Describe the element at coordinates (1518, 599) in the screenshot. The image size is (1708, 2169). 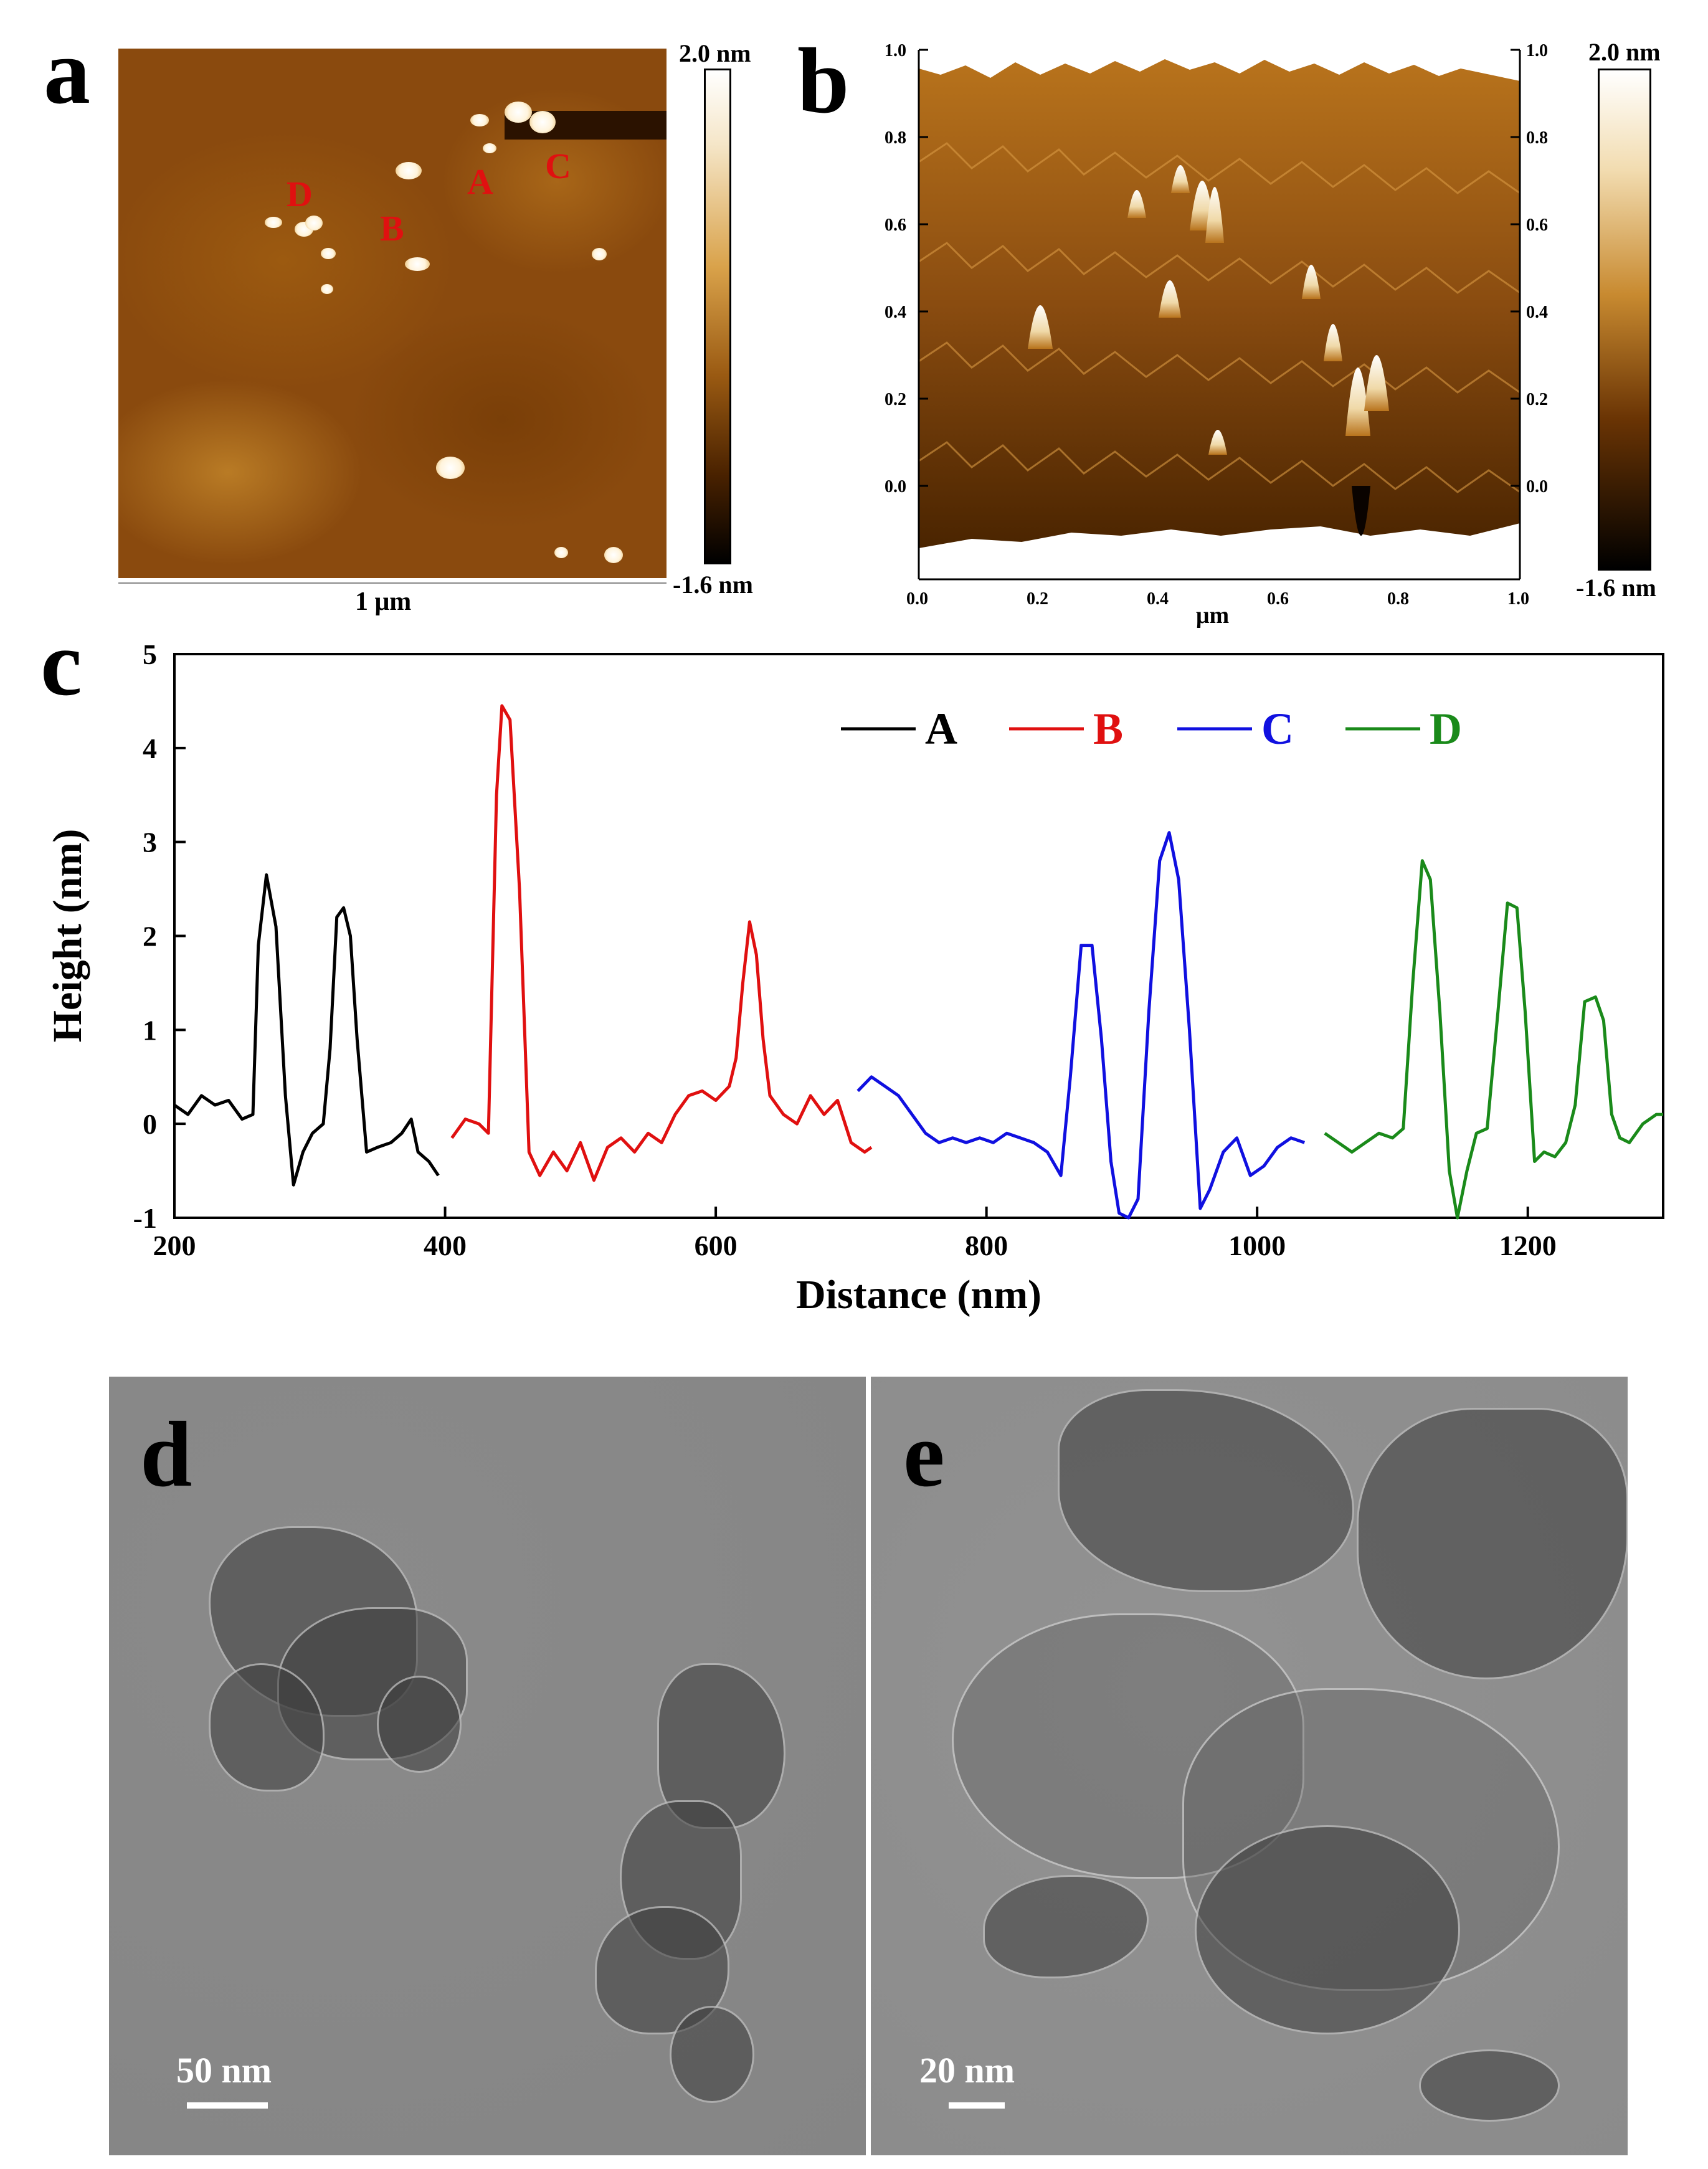
I see `x-tick-label: 1.0` at that location.